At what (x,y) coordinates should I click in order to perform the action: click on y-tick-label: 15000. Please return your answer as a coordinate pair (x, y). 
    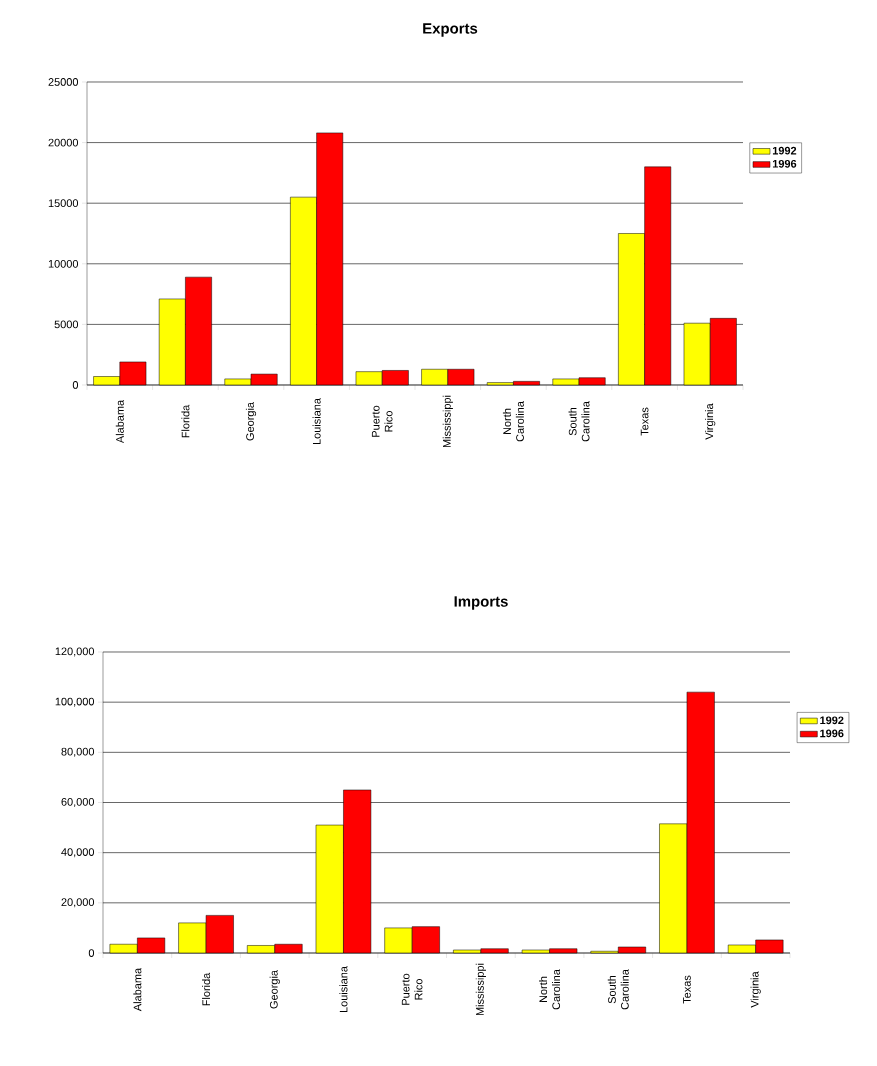
    Looking at the image, I should click on (63, 203).